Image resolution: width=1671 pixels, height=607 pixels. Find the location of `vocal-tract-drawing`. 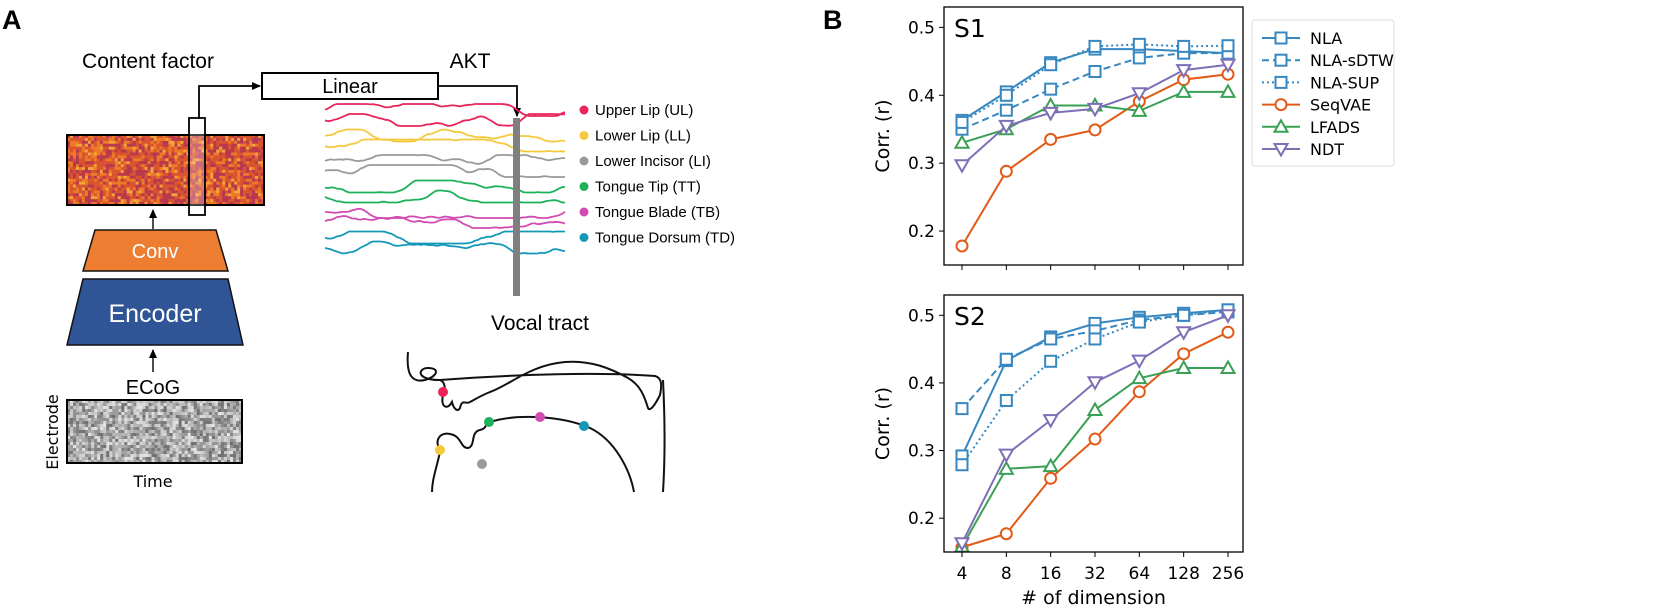

vocal-tract-drawing is located at coordinates (536, 422).